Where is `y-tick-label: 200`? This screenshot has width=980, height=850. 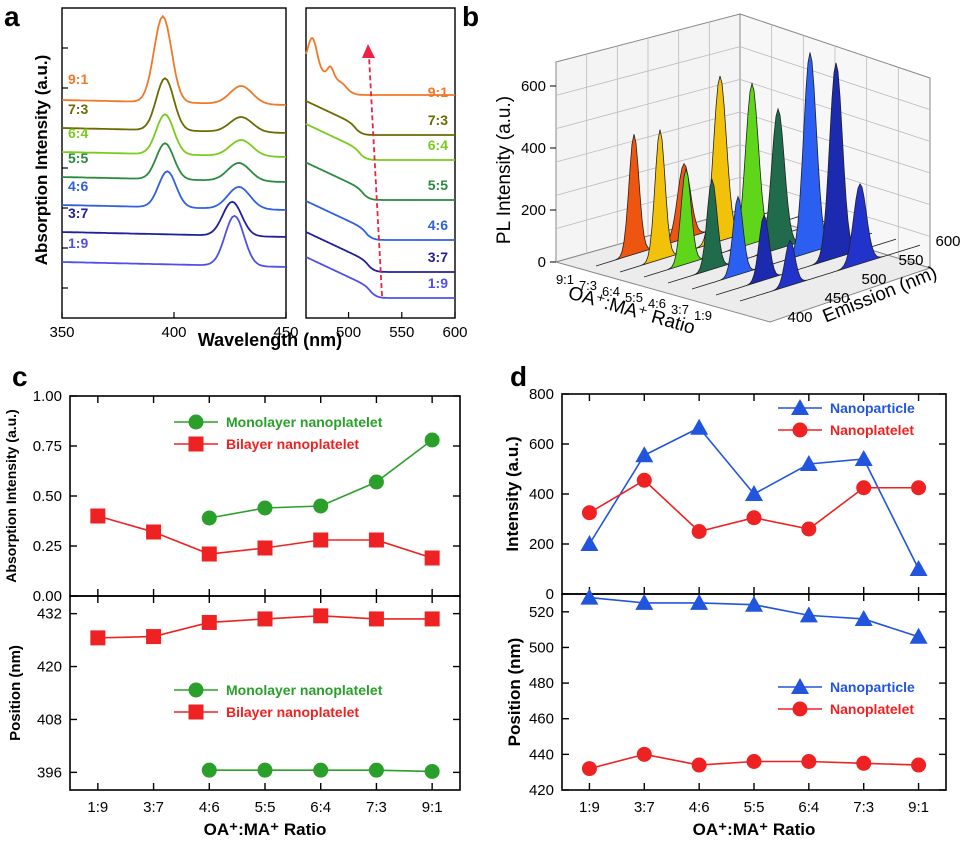
y-tick-label: 200 is located at coordinates (541, 544).